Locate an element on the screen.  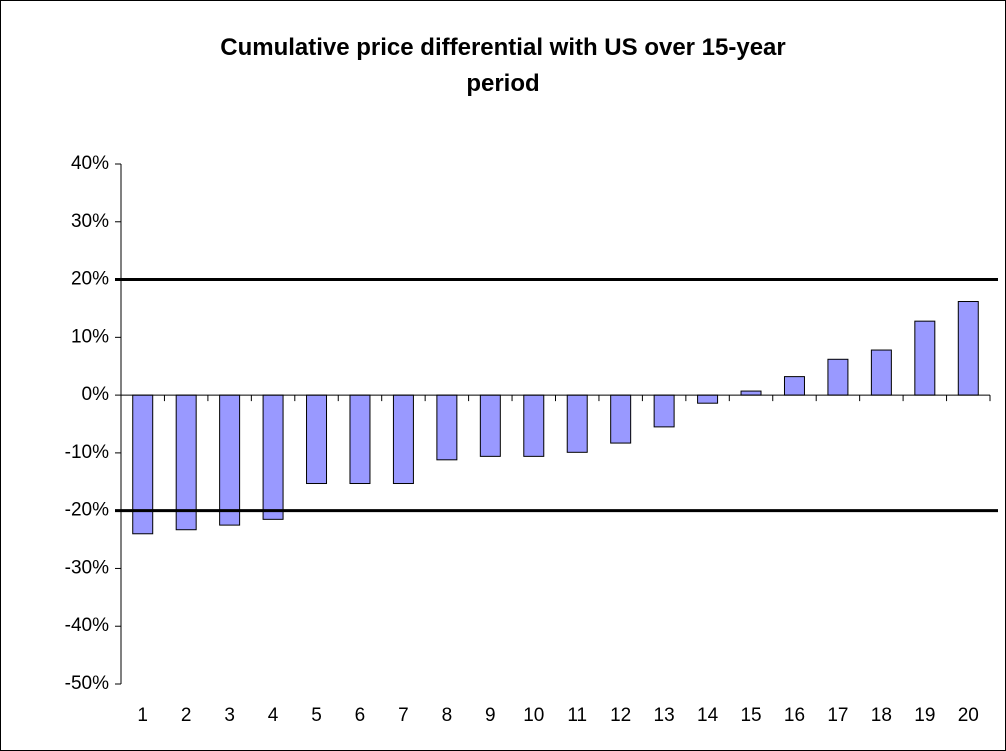
x-tick-label: 7 is located at coordinates (403, 715).